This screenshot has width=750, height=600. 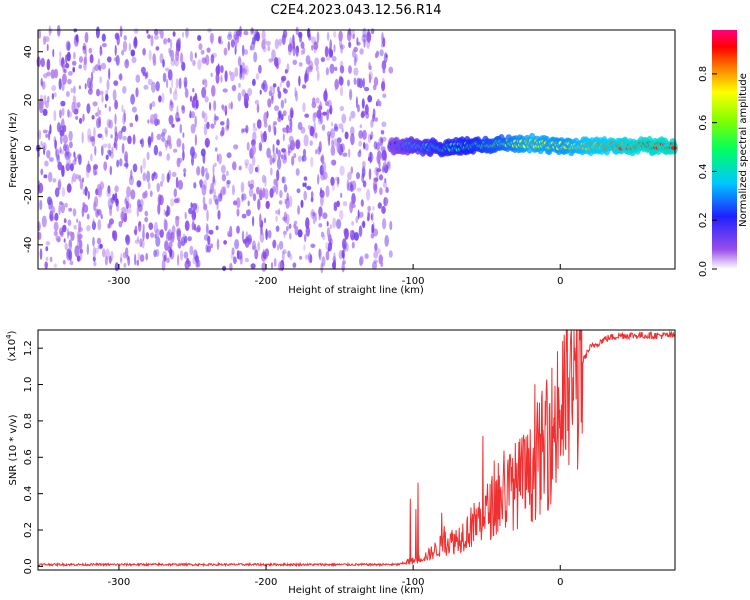 I want to click on x-tick-label: -200, so click(x=266, y=582).